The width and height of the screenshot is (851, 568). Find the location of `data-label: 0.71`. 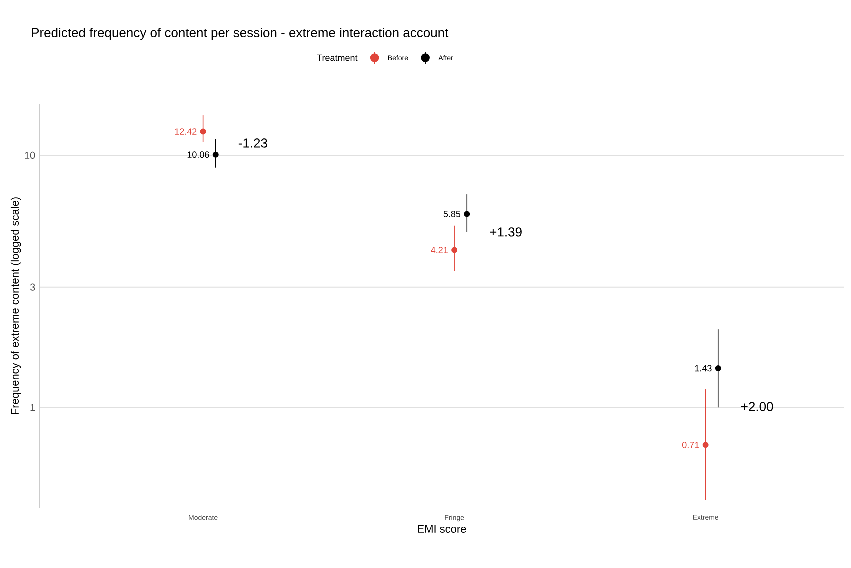

data-label: 0.71 is located at coordinates (691, 445).